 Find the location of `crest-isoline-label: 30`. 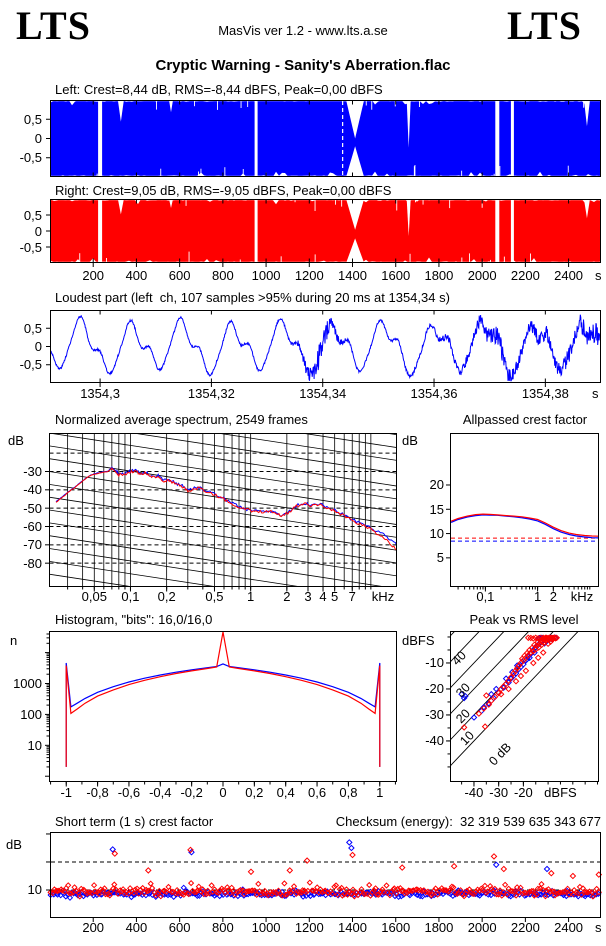

crest-isoline-label: 30 is located at coordinates (463, 690).